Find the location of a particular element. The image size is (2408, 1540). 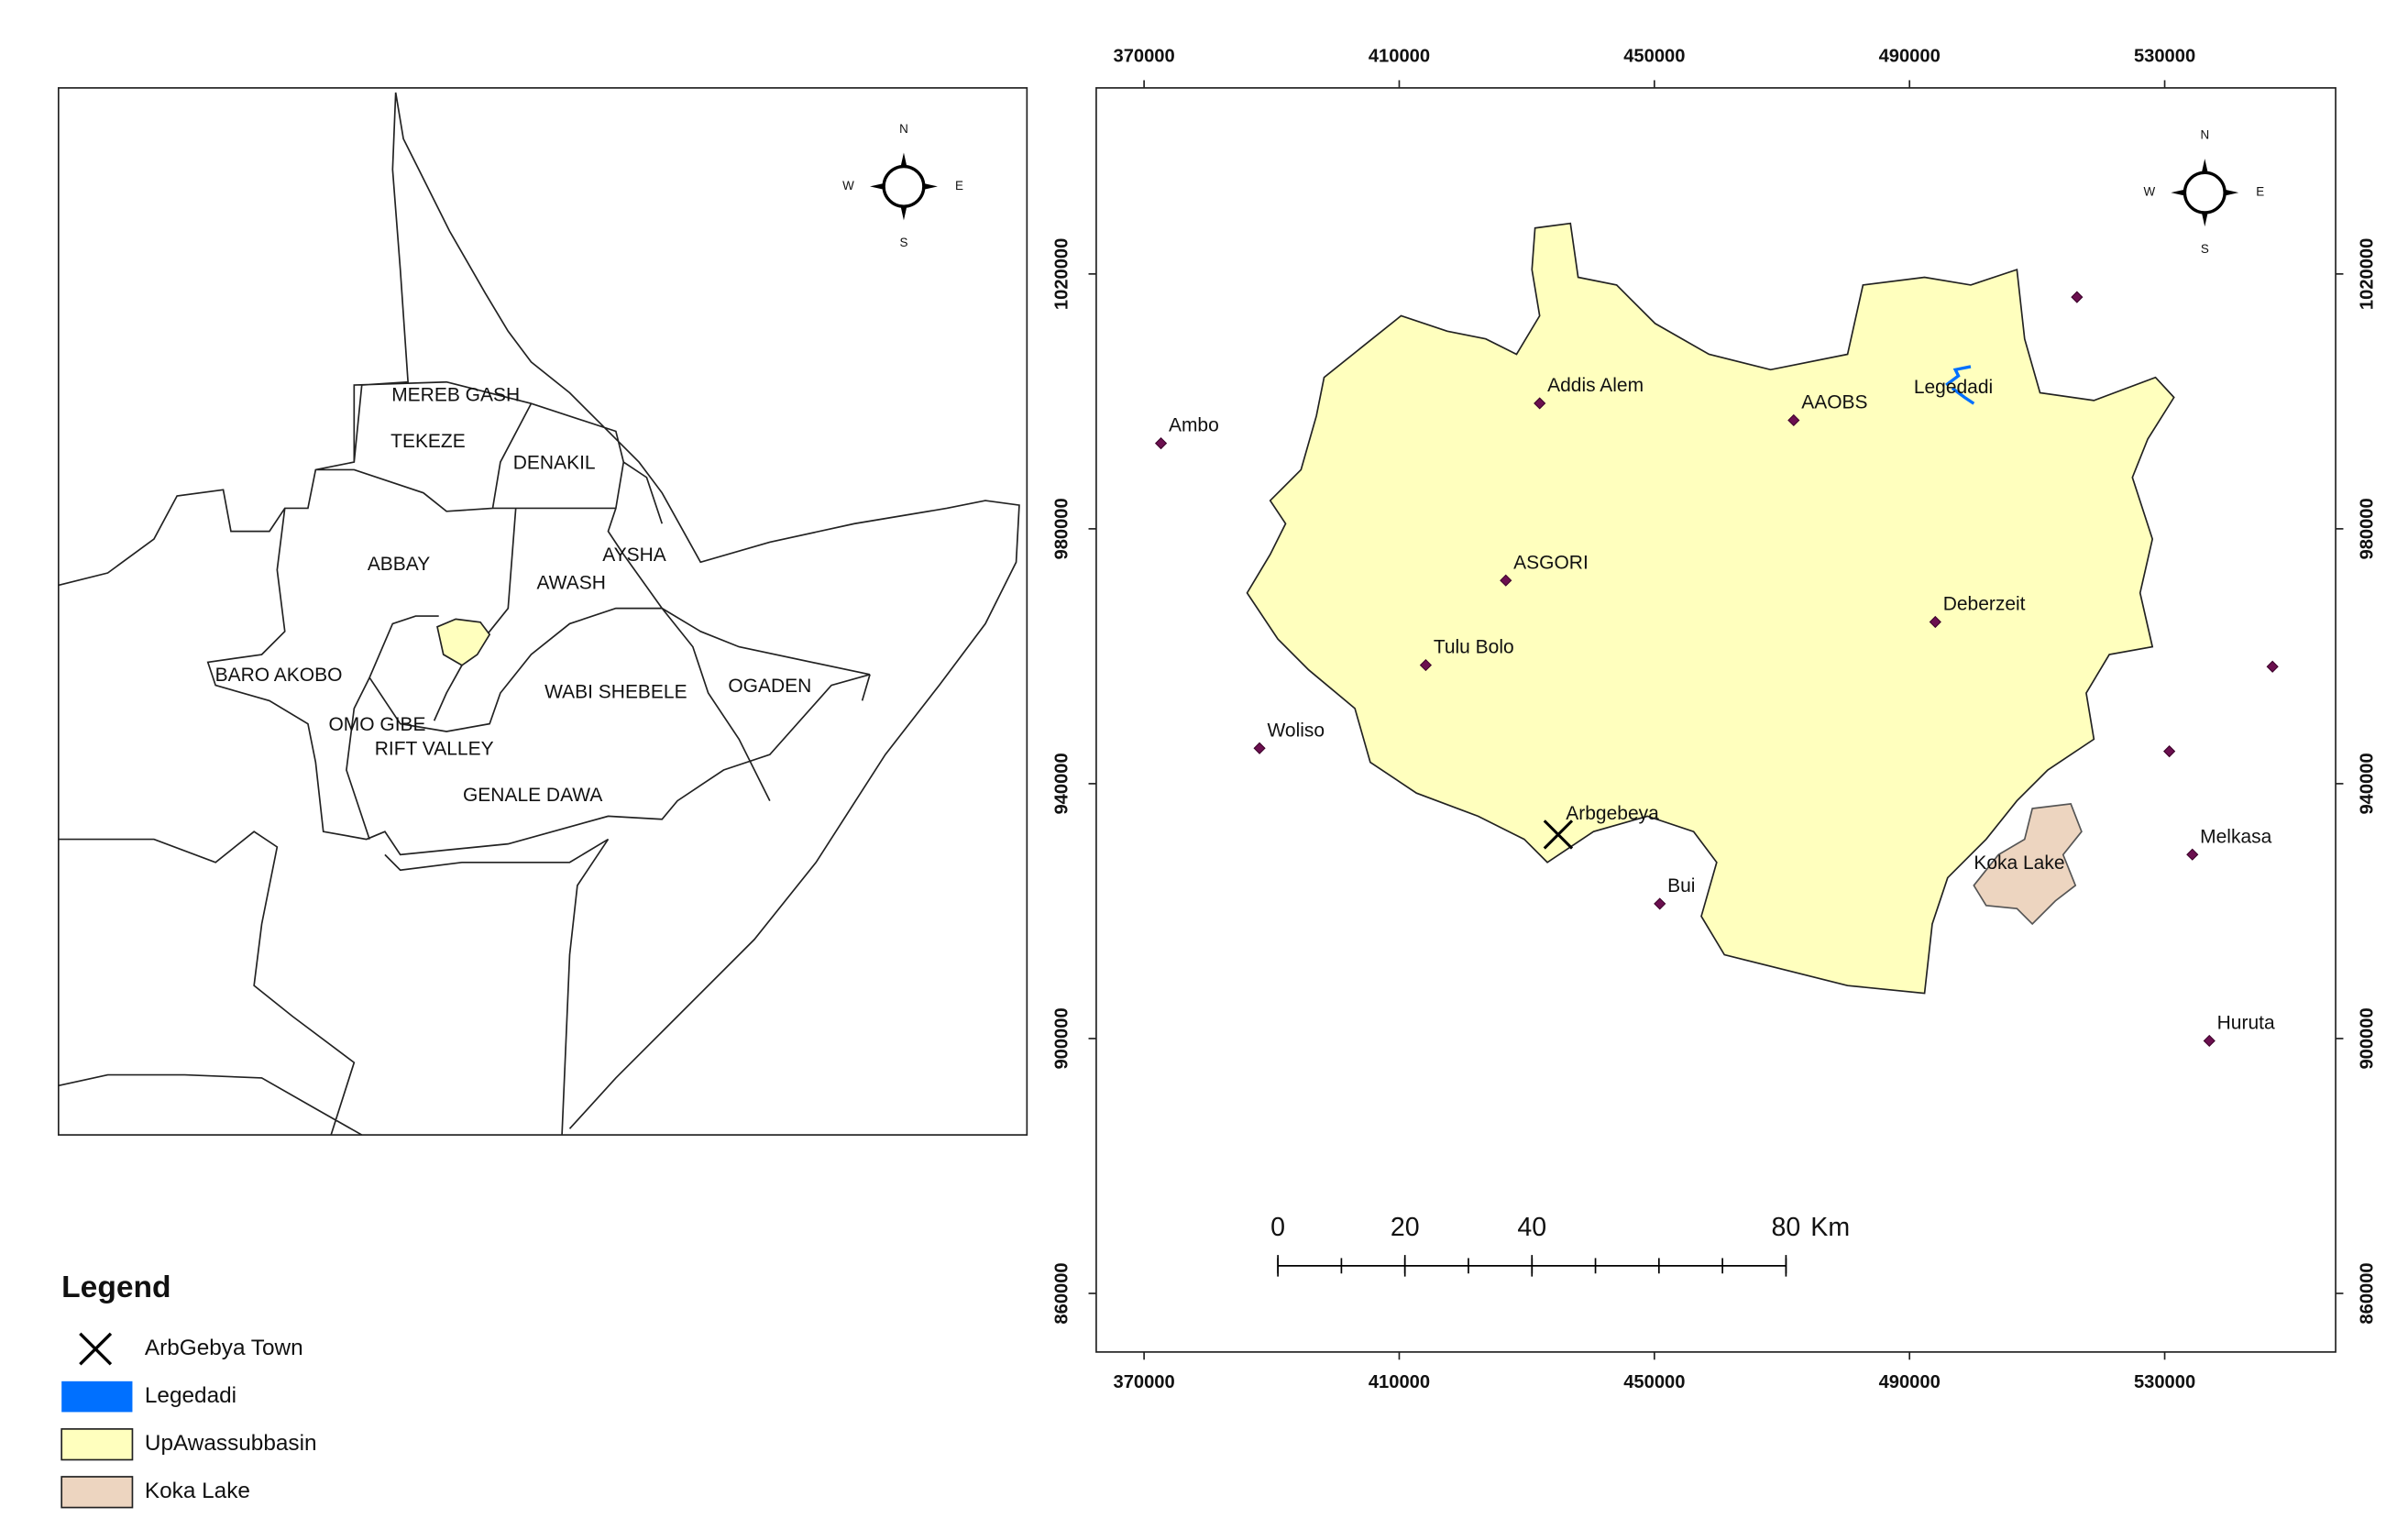

region-label: ABBAY is located at coordinates (399, 564).